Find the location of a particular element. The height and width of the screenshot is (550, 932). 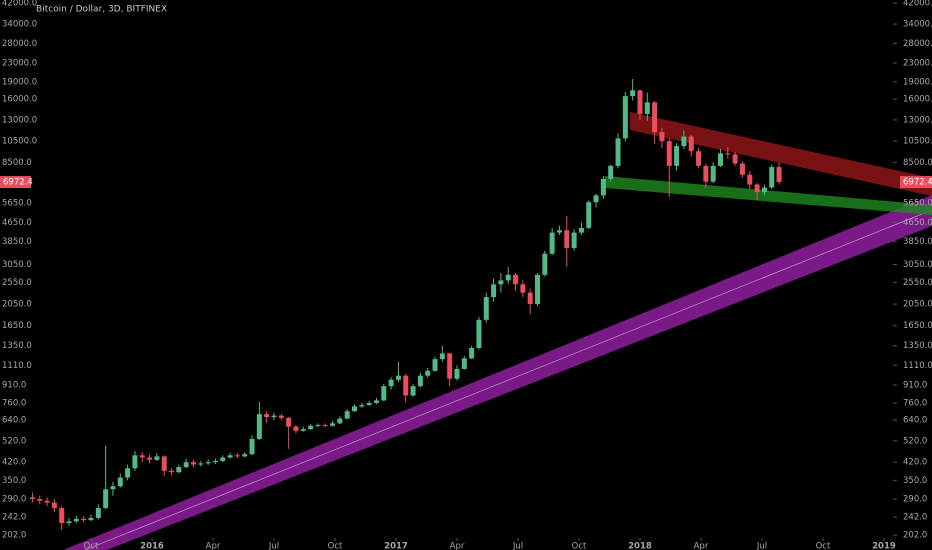

y-tick-label-right: 290.0 is located at coordinates (915, 500).